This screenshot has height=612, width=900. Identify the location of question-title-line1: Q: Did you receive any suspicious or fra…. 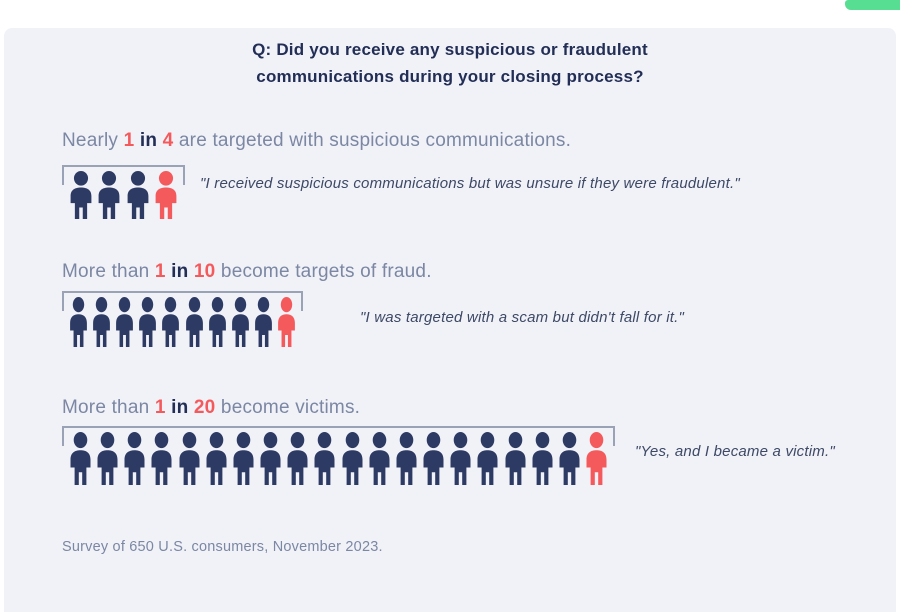
(450, 49).